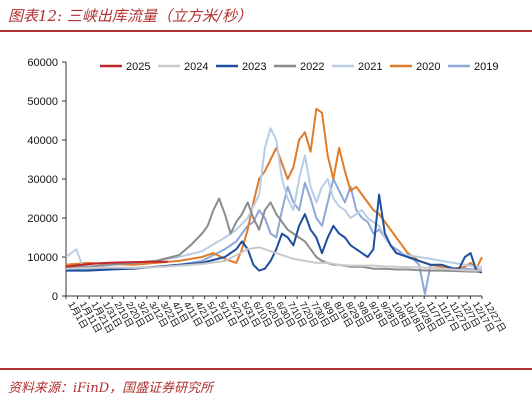  I want to click on source-note: 资料来源：iFinD，国盛证券研究所, so click(111, 388).